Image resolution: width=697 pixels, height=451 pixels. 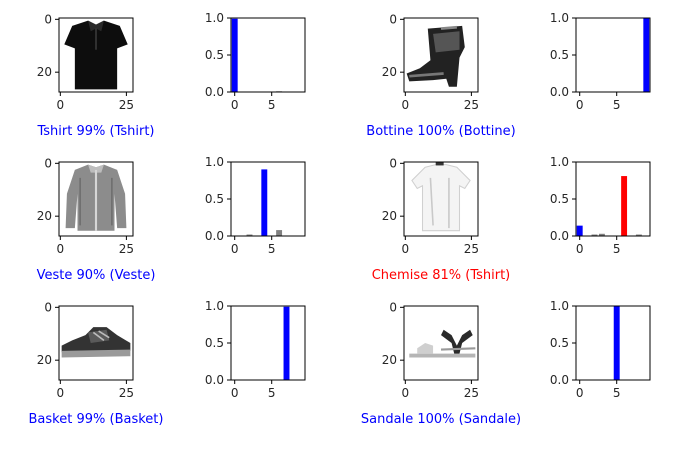 What do you see at coordinates (511, 219) in the screenshot?
I see `panel-4: 0 25 0 20 Chemise 81% (Tshirt) 0 5 0.0 0.5 1.0` at bounding box center [511, 219].